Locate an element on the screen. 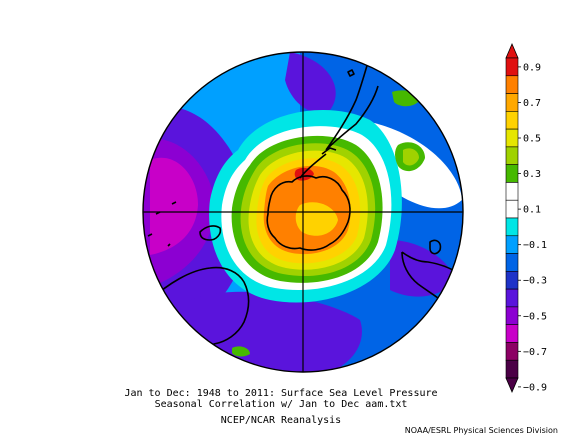  colorbar-tick-label: 0.1 is located at coordinates (532, 210).